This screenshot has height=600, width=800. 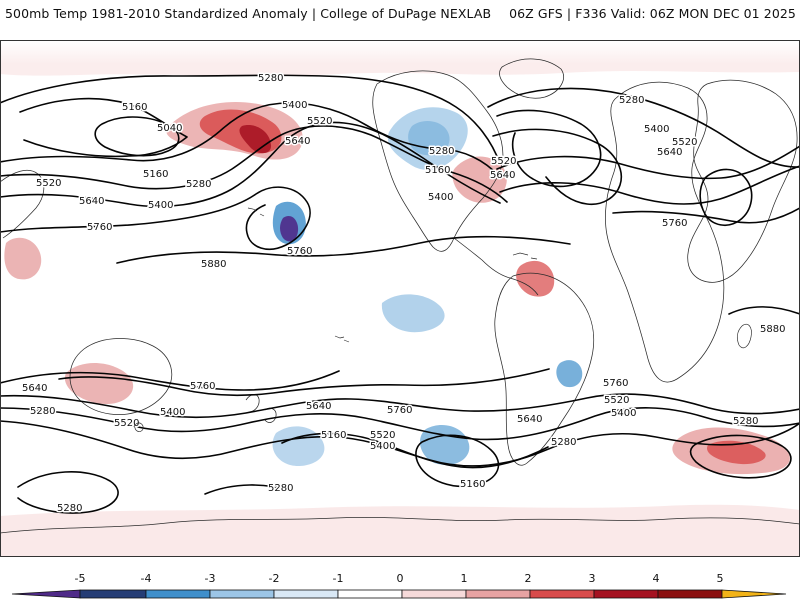 What do you see at coordinates (137, 136) in the screenshot?
I see `contour-5040-north-pacific-loop` at bounding box center [137, 136].